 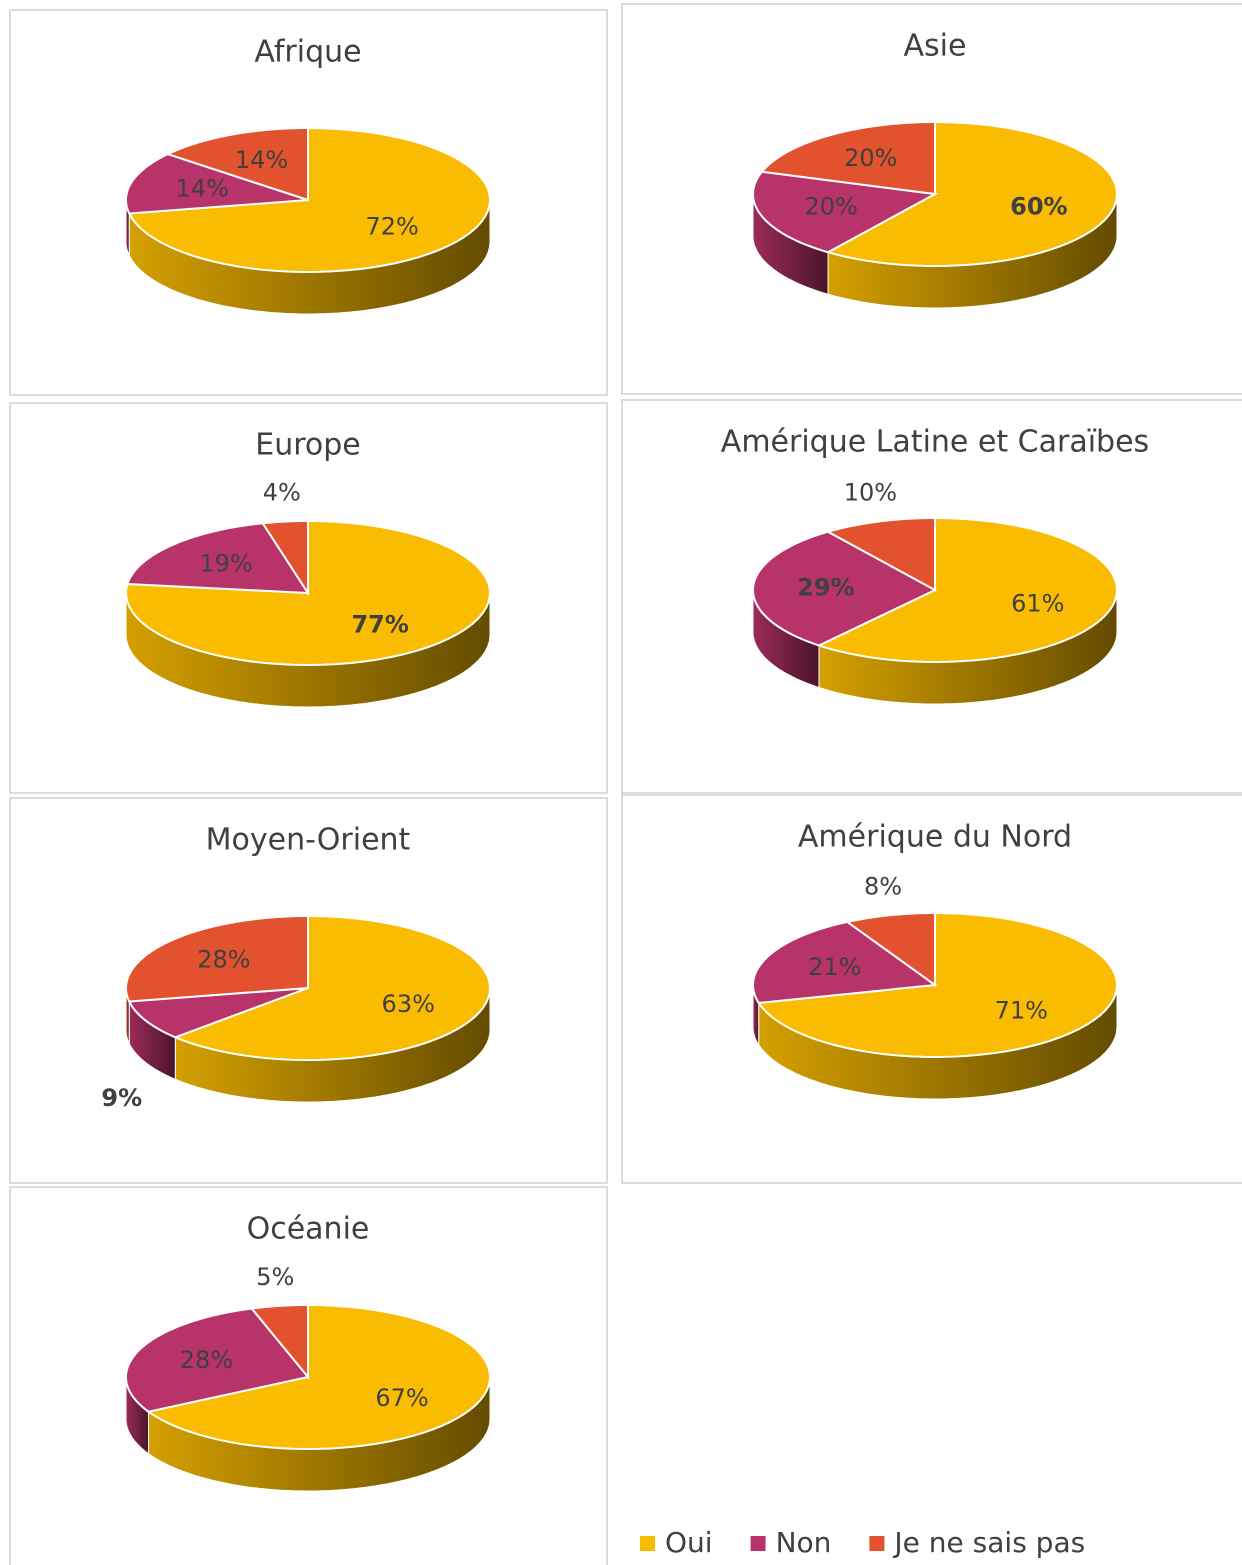 What do you see at coordinates (275, 1277) in the screenshot?
I see `data-label: 5%` at bounding box center [275, 1277].